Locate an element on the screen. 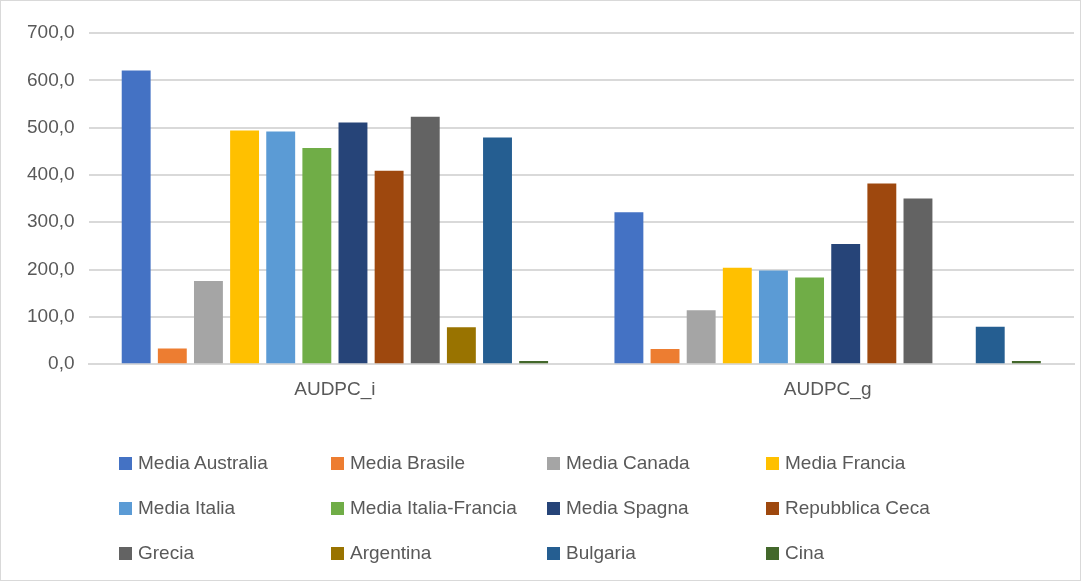  x-tick-label: AUDPC_i is located at coordinates (335, 388).